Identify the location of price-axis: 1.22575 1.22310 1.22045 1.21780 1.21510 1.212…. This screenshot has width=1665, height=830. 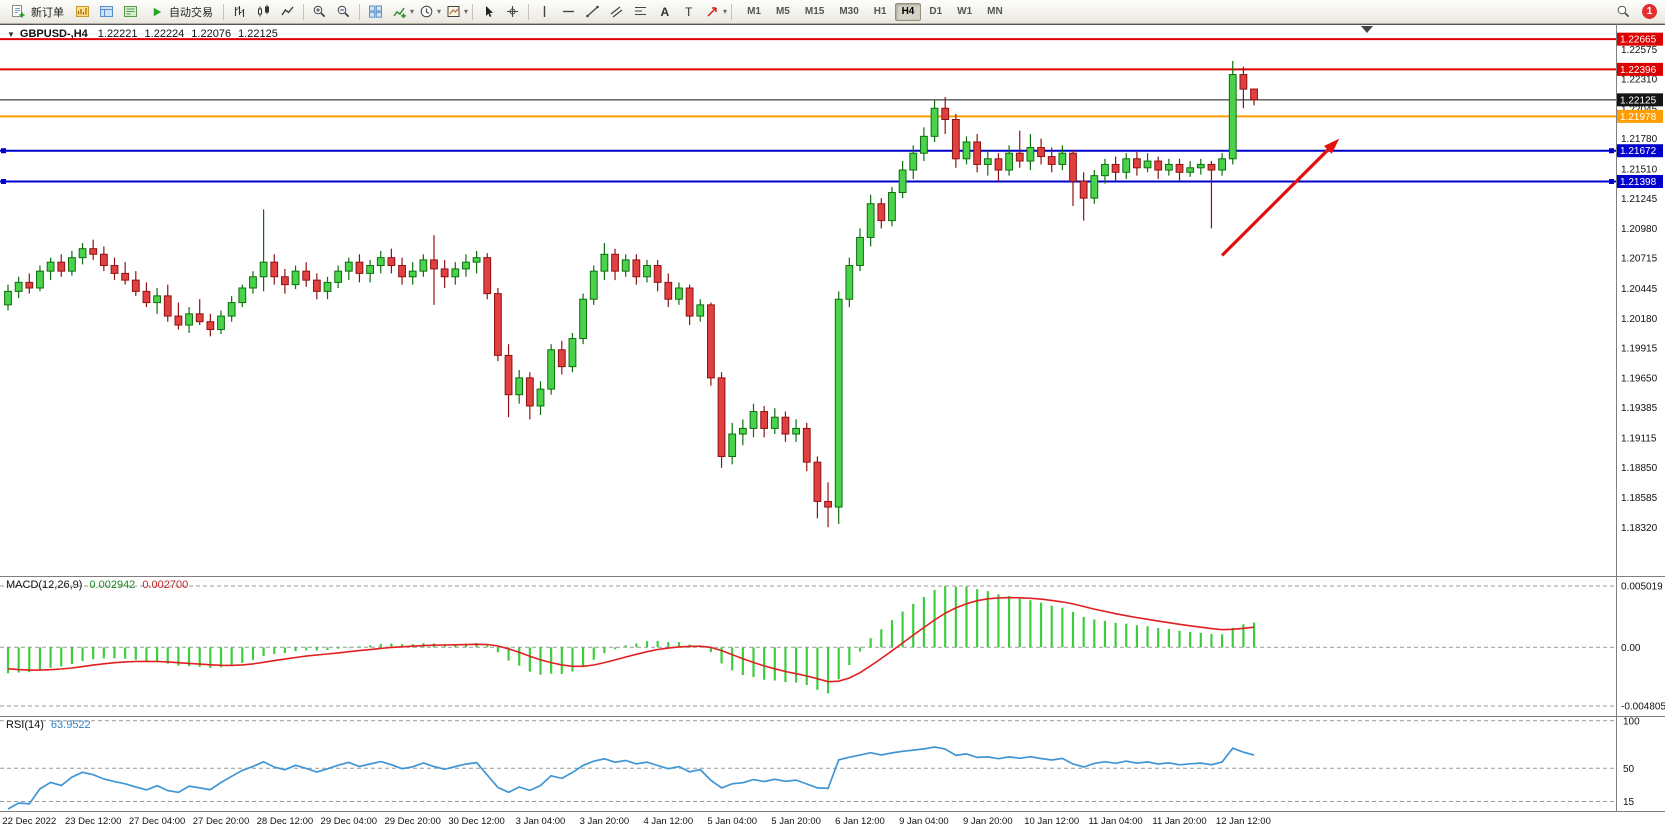
(1643, 426).